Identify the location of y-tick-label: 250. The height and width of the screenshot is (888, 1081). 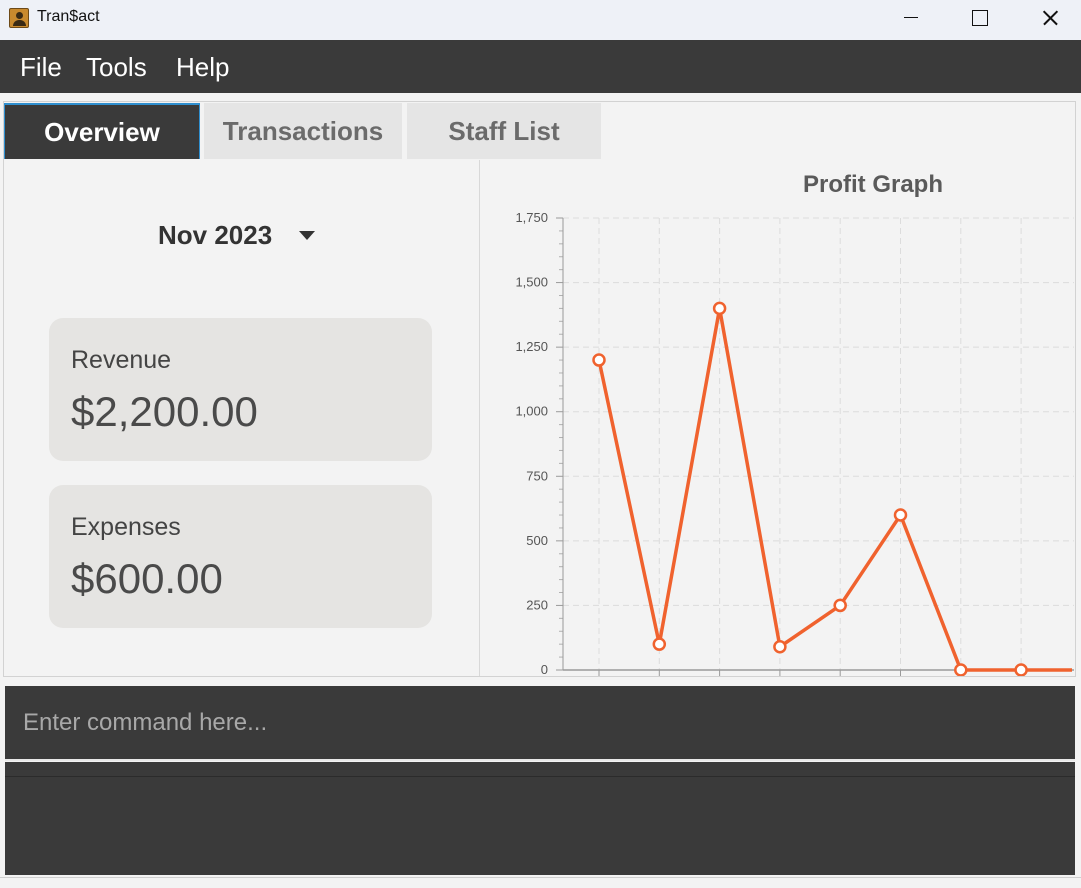
(537, 604).